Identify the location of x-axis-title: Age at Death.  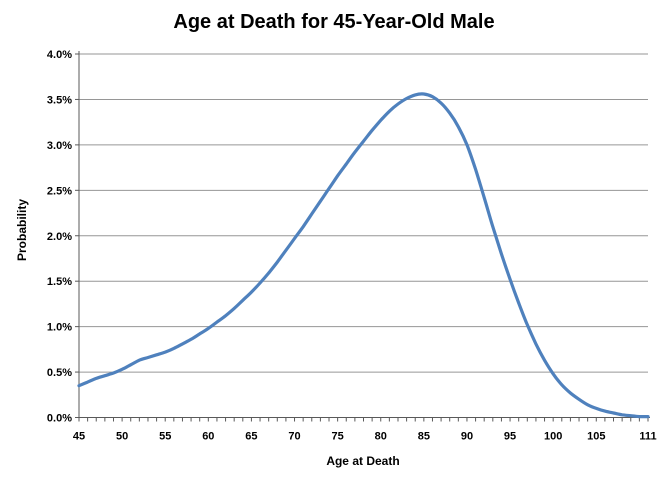
(363, 461).